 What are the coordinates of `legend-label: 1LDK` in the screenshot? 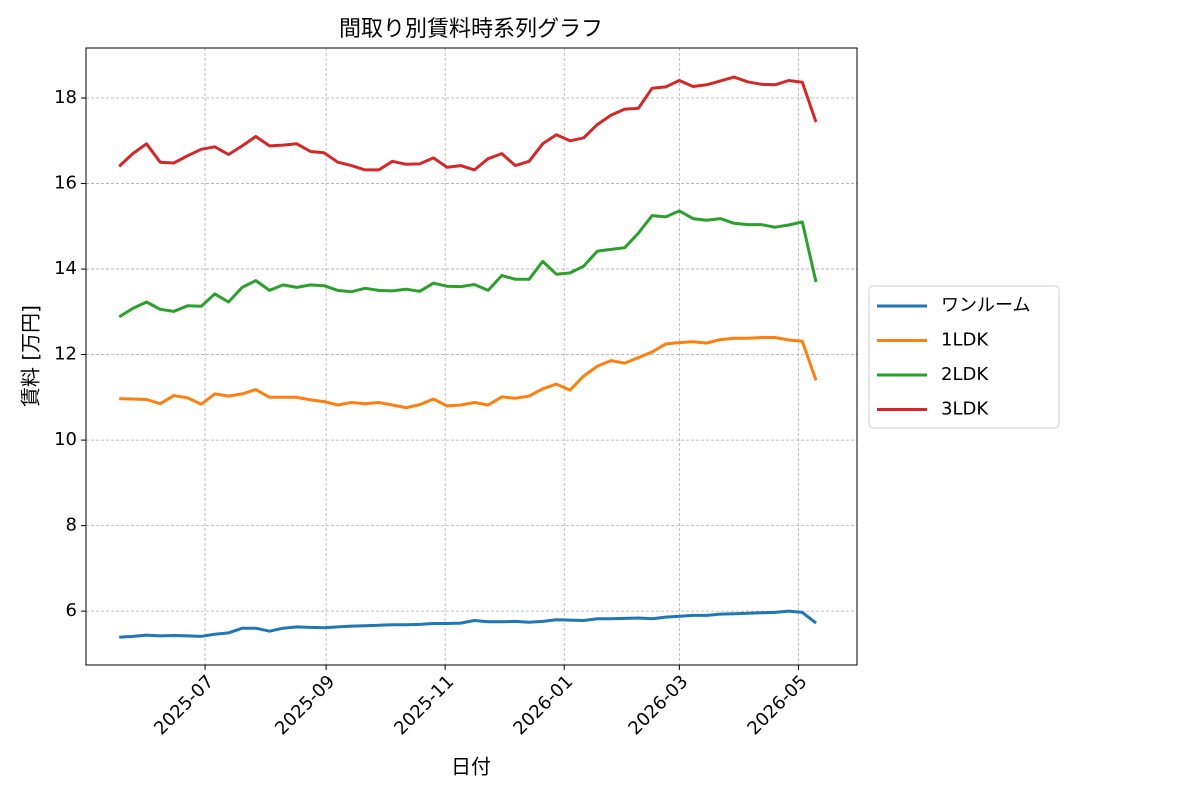 It's located at (965, 340).